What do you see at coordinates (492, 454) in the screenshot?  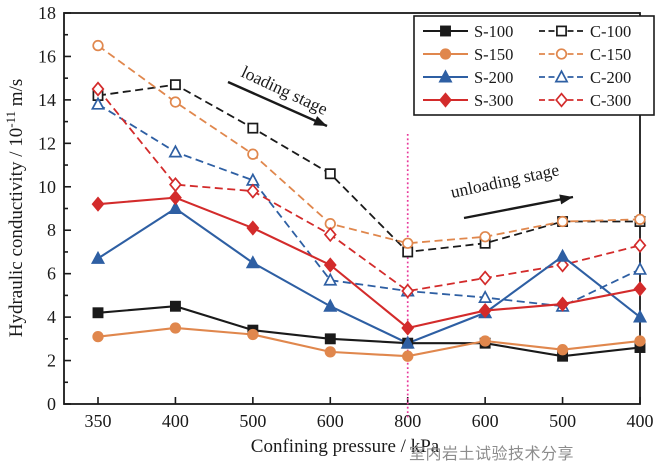 I see `watermark-text: 室内岩土试验技术分享` at bounding box center [492, 454].